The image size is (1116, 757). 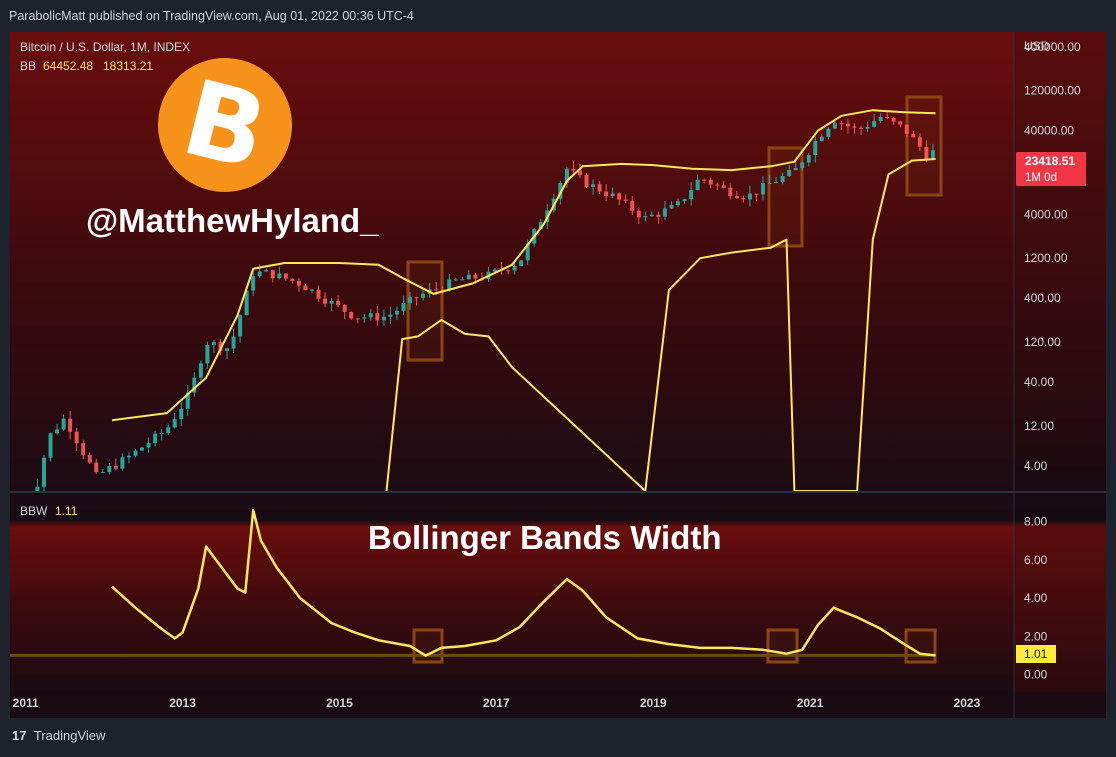 I want to click on price-tick-label: 120.00, so click(x=1042, y=342).